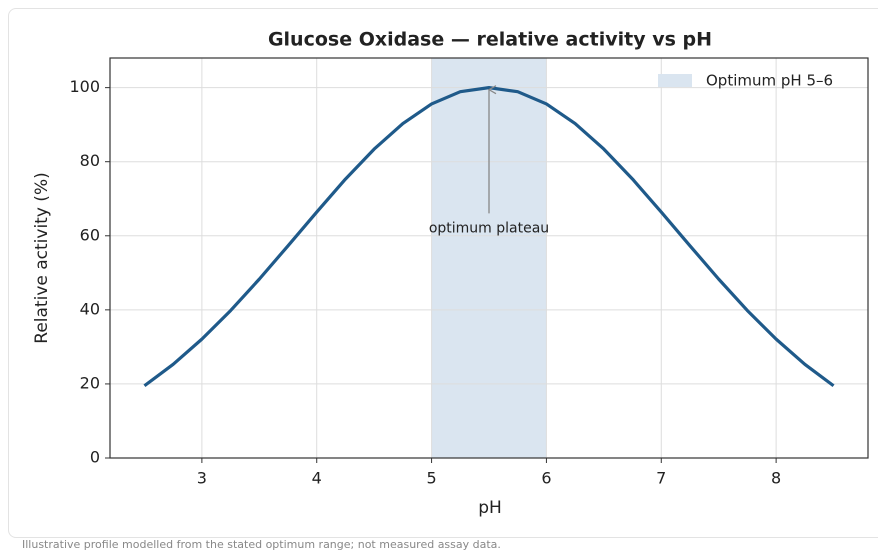 Image resolution: width=878 pixels, height=554 pixels. I want to click on y-tick-label: 40, so click(90, 308).